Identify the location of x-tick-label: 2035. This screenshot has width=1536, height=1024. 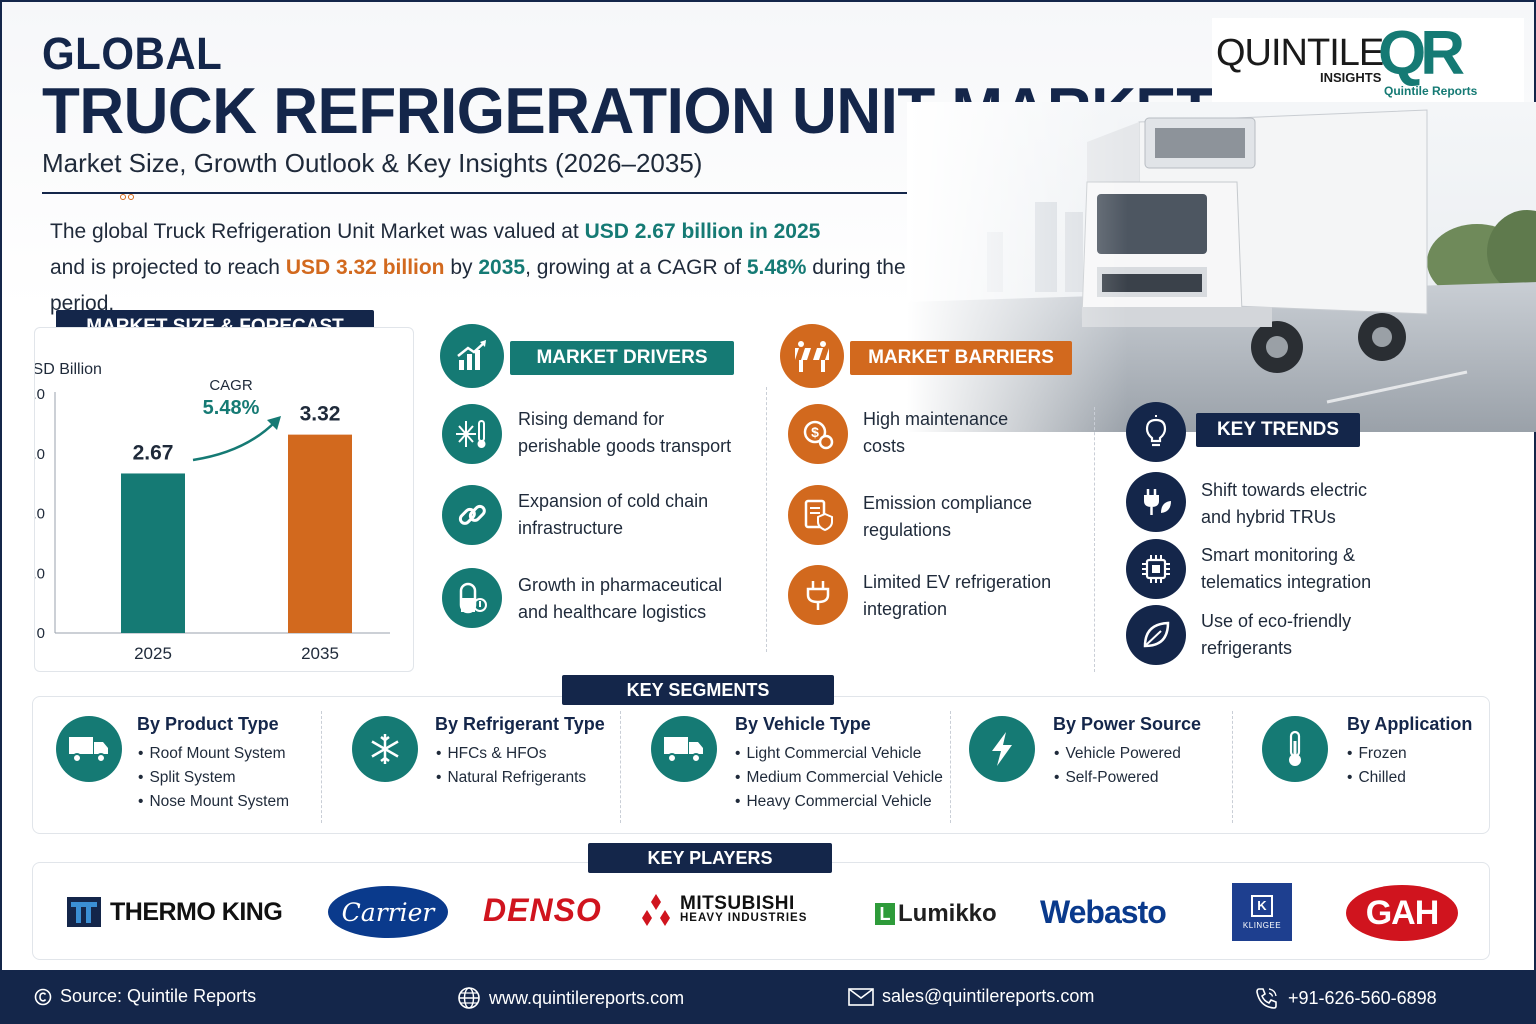
(320, 653).